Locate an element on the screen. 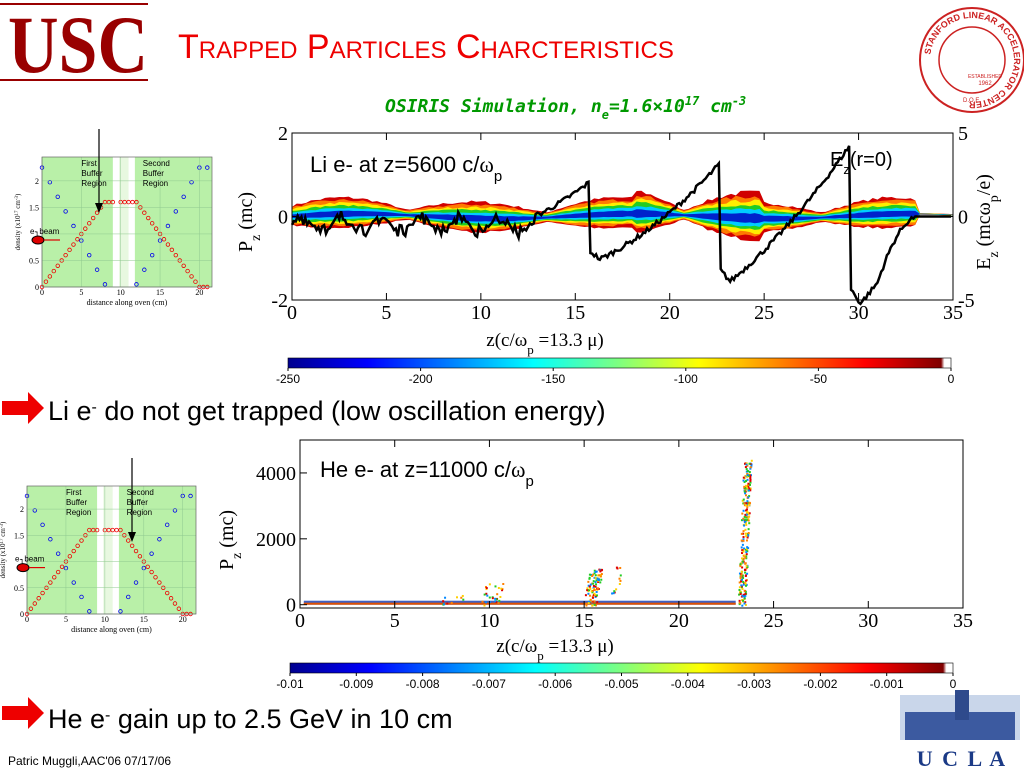  colorbar-tick-label: -0.004 is located at coordinates (688, 684).